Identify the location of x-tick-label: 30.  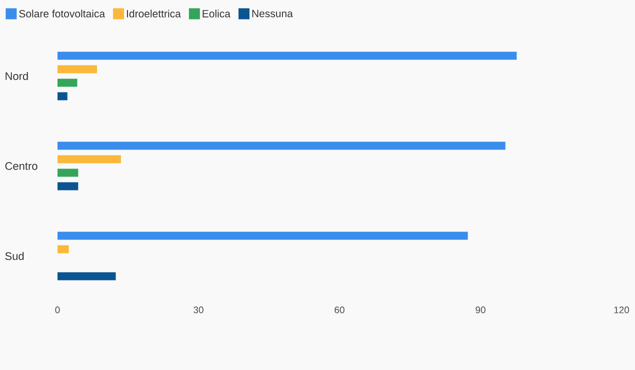
(199, 310).